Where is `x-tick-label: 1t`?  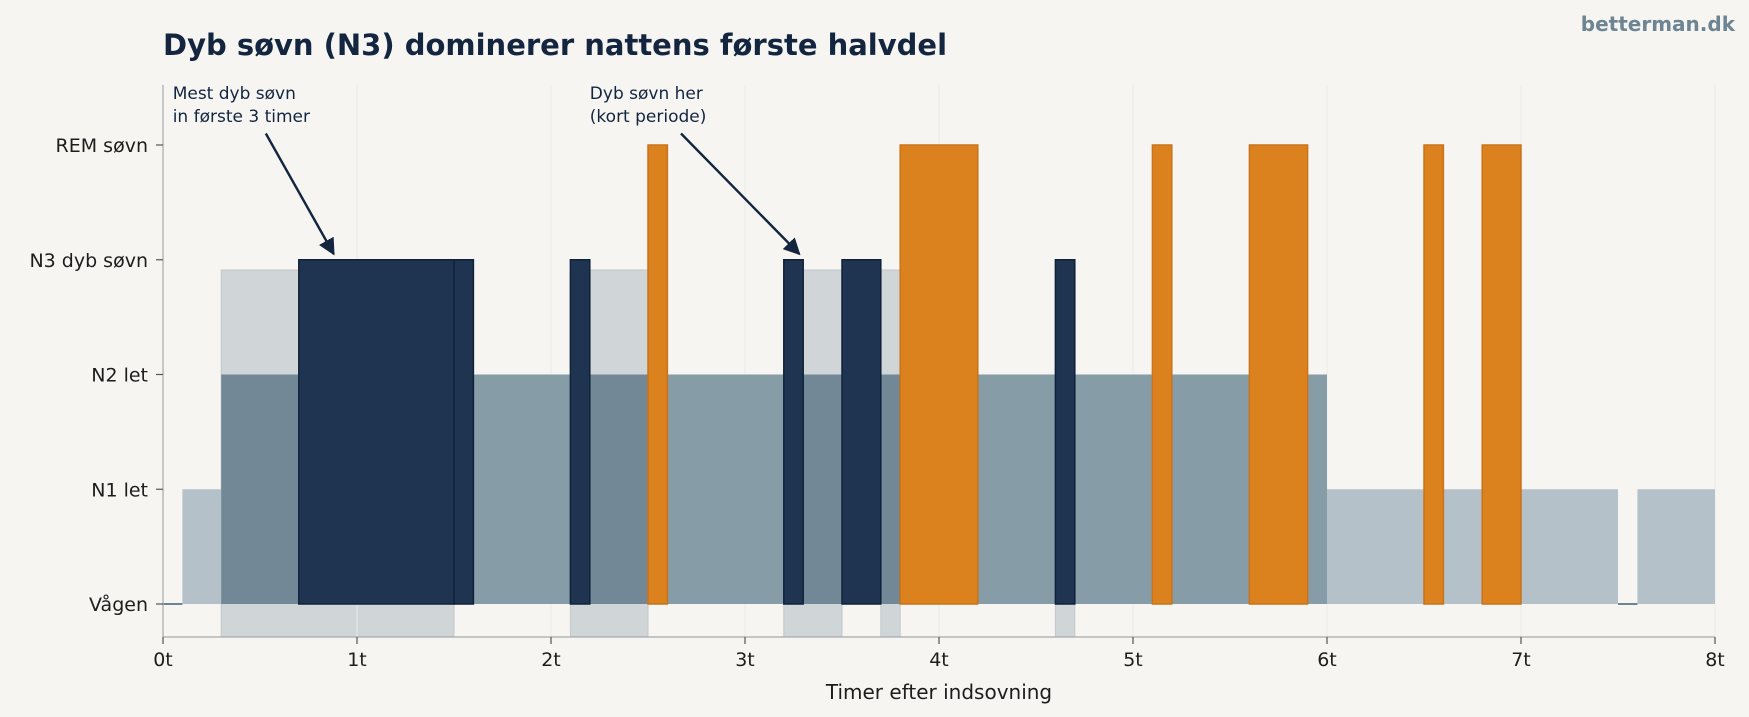 x-tick-label: 1t is located at coordinates (357, 660).